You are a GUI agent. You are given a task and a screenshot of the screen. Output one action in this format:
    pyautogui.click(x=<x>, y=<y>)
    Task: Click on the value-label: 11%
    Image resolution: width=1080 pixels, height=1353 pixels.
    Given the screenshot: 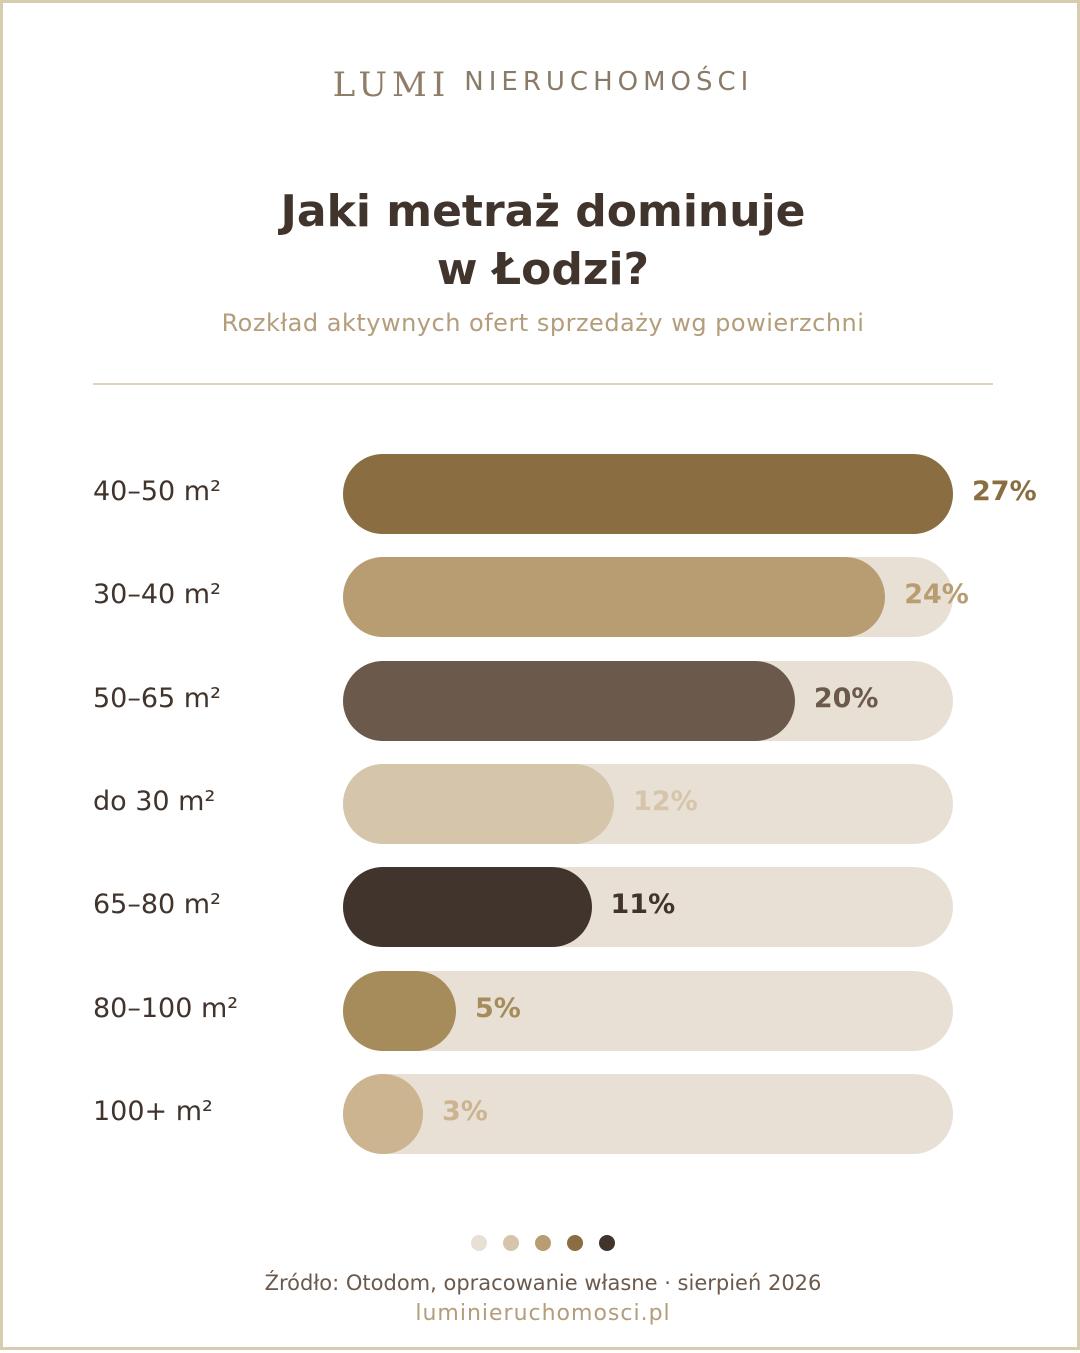 What is the action you would take?
    pyautogui.click(x=643, y=905)
    